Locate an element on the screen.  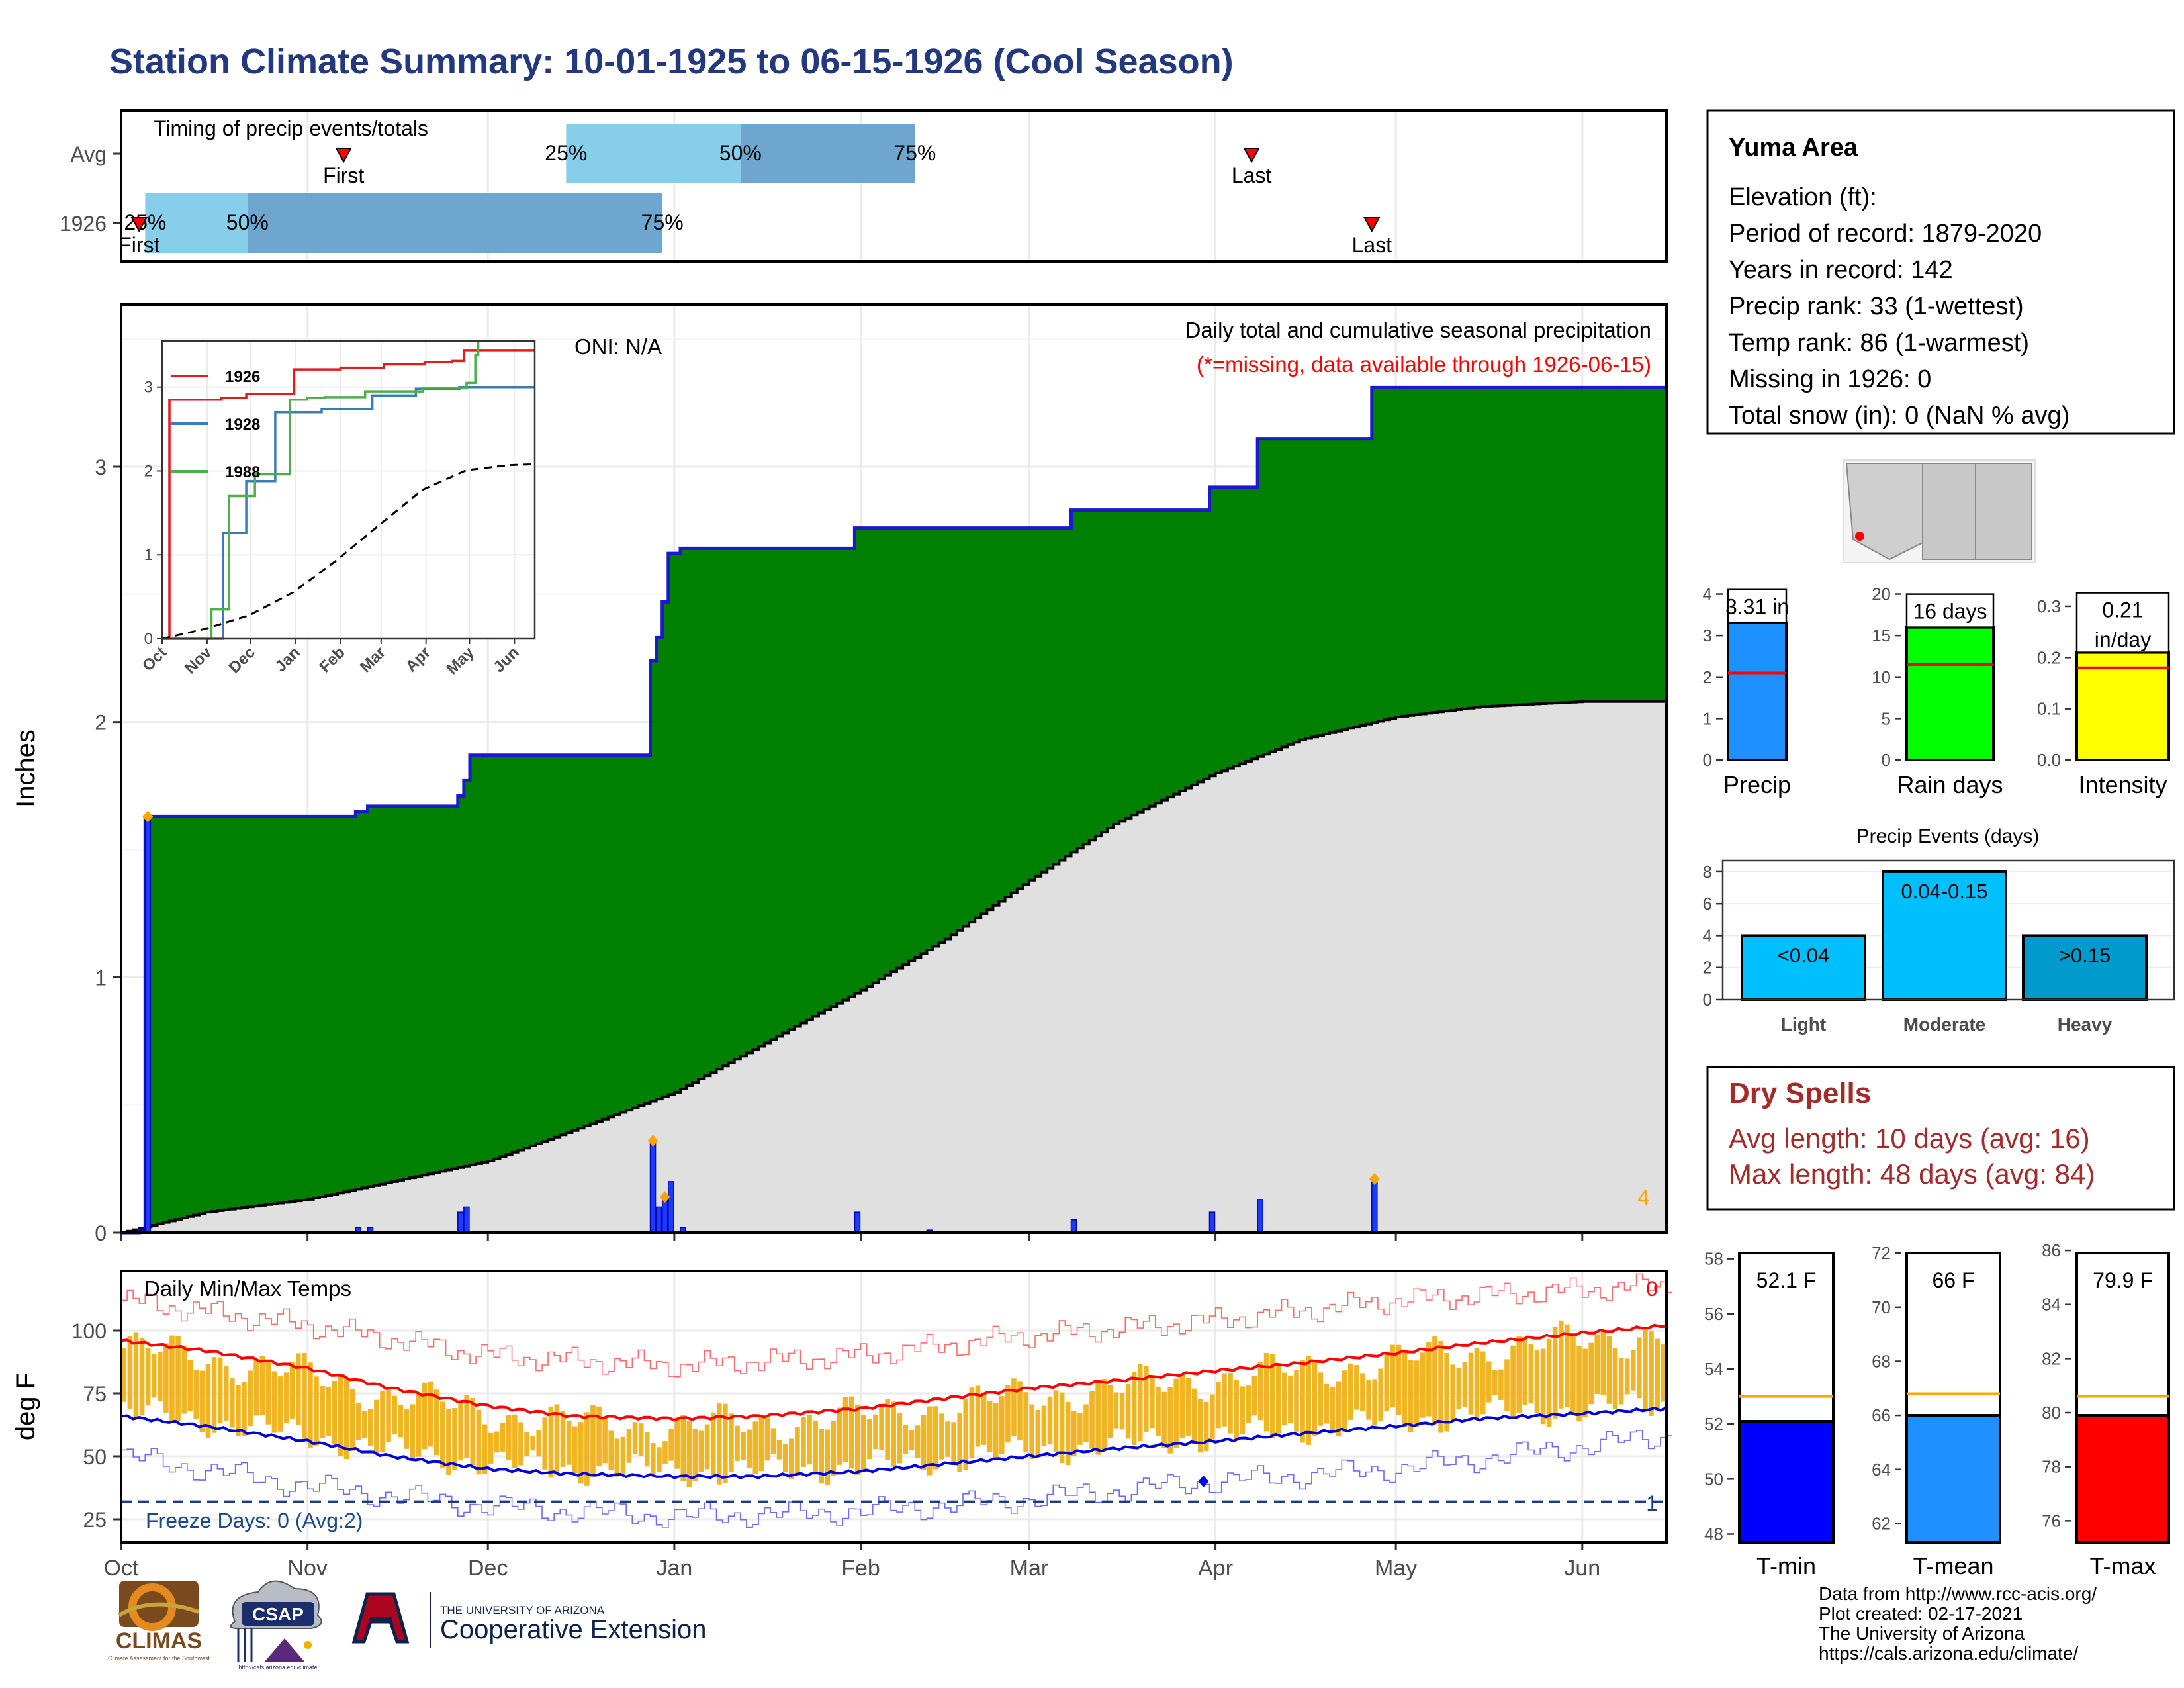
y-tick-label: 2 is located at coordinates (1707, 677).